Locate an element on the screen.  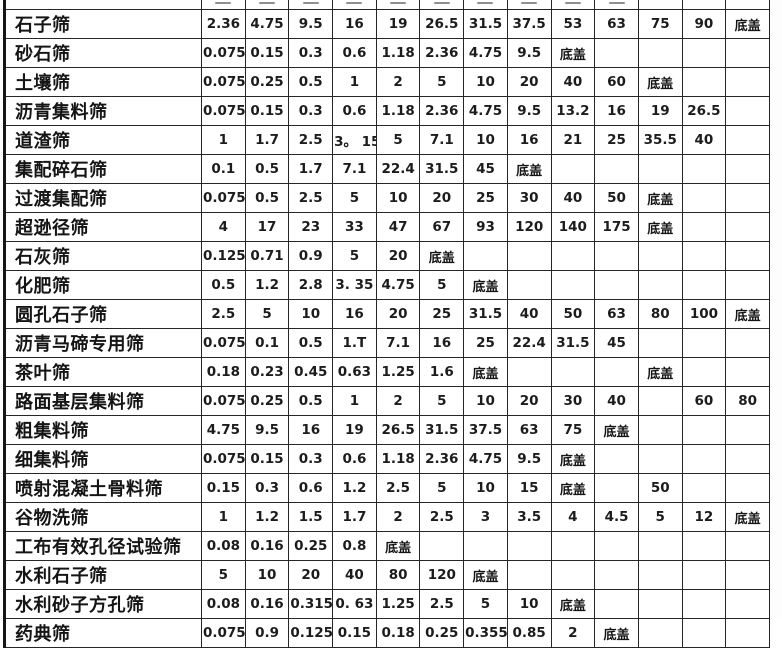
sieve-size-cell: 2.36 is located at coordinates (442, 53).